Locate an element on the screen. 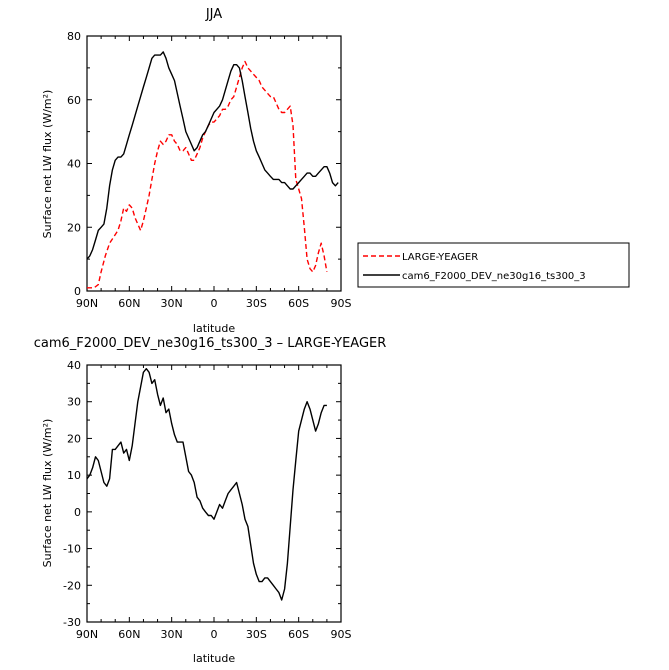 The image size is (669, 670). bottom-y-tick-label: 0 is located at coordinates (77, 512).